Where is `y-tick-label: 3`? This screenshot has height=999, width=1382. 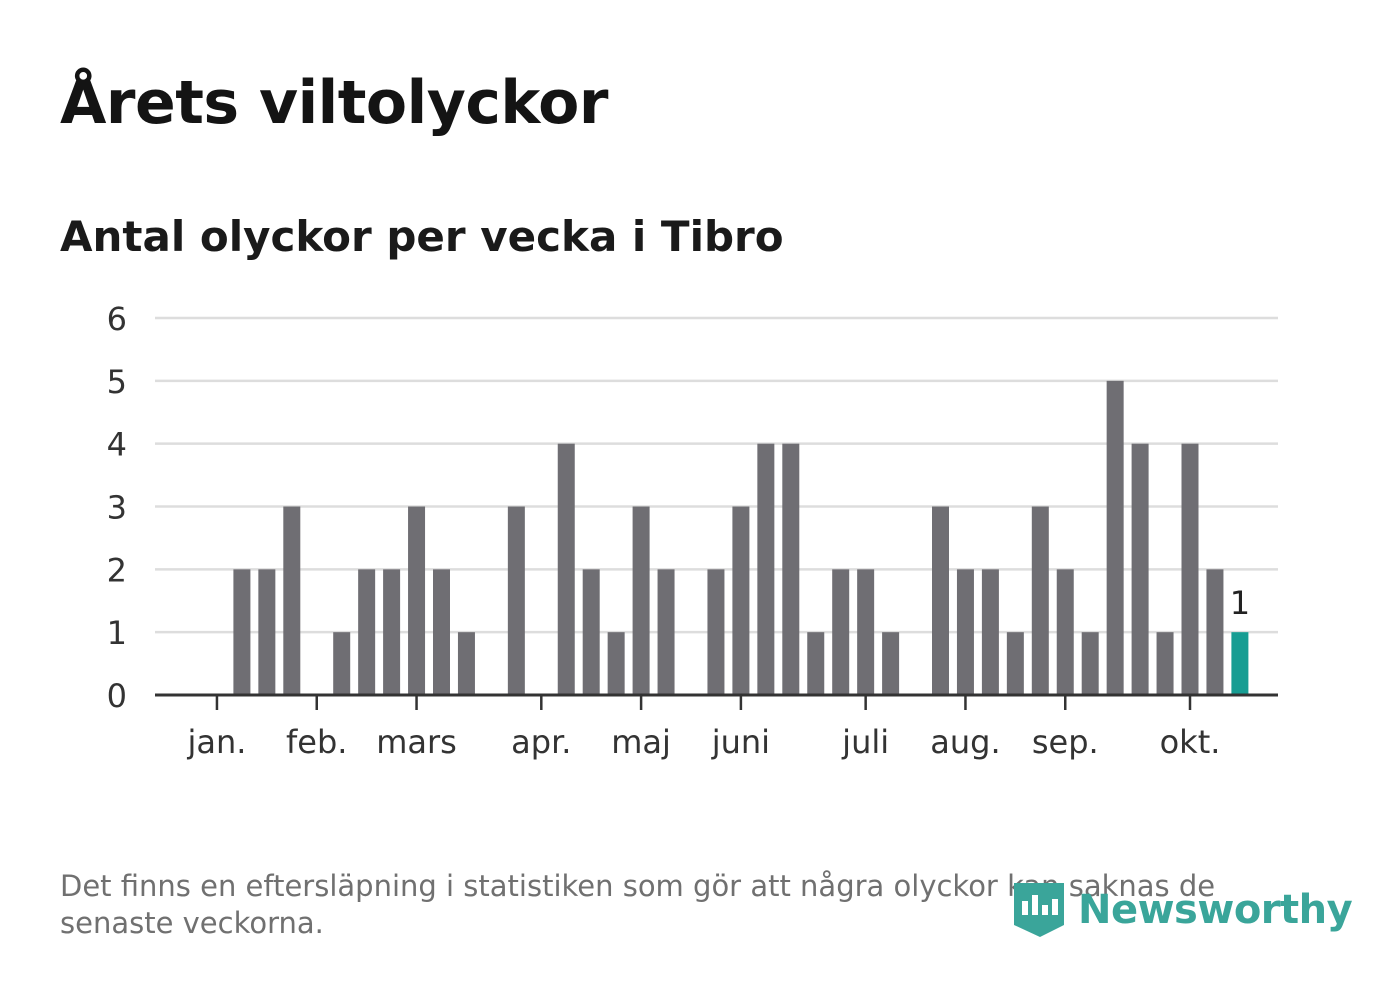
y-tick-label: 3 is located at coordinates (117, 508).